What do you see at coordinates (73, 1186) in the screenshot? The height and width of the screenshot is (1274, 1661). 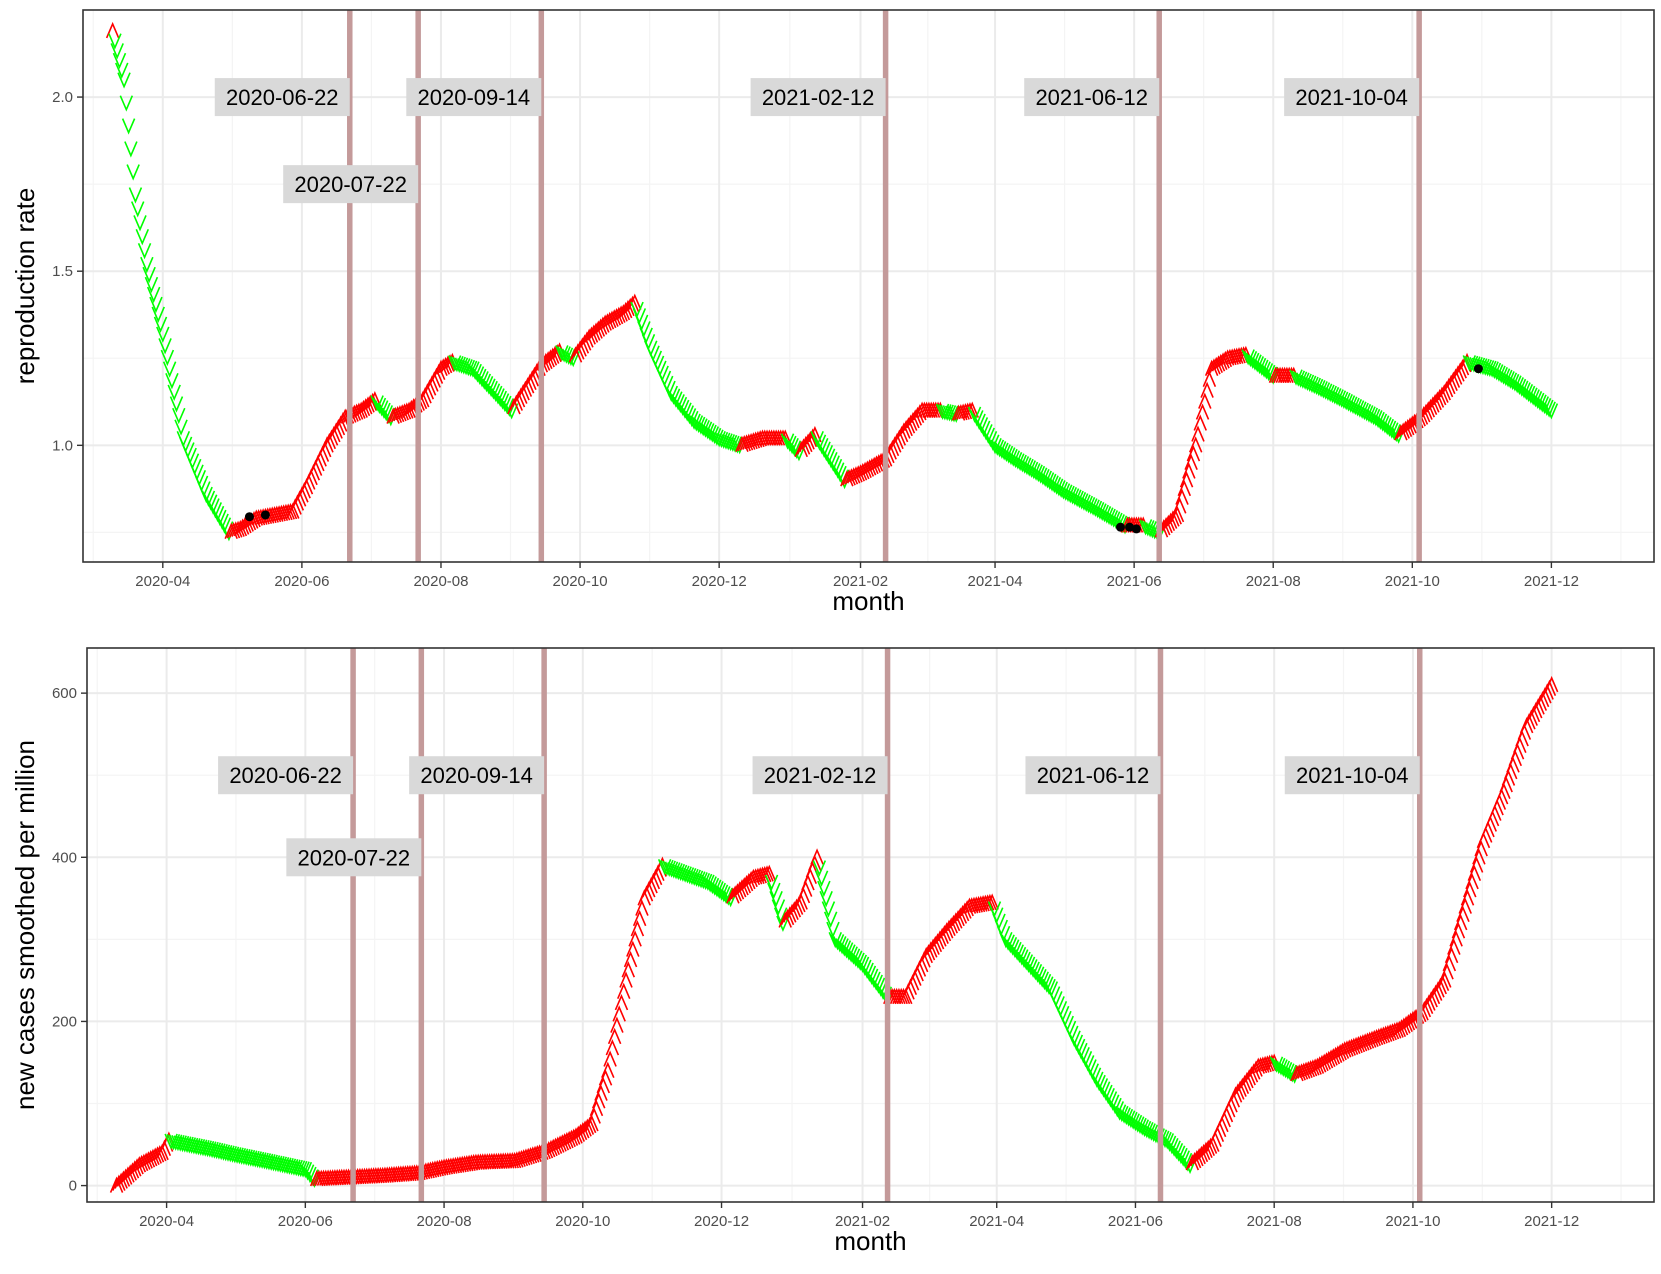 I see `y-tick-label: 0` at bounding box center [73, 1186].